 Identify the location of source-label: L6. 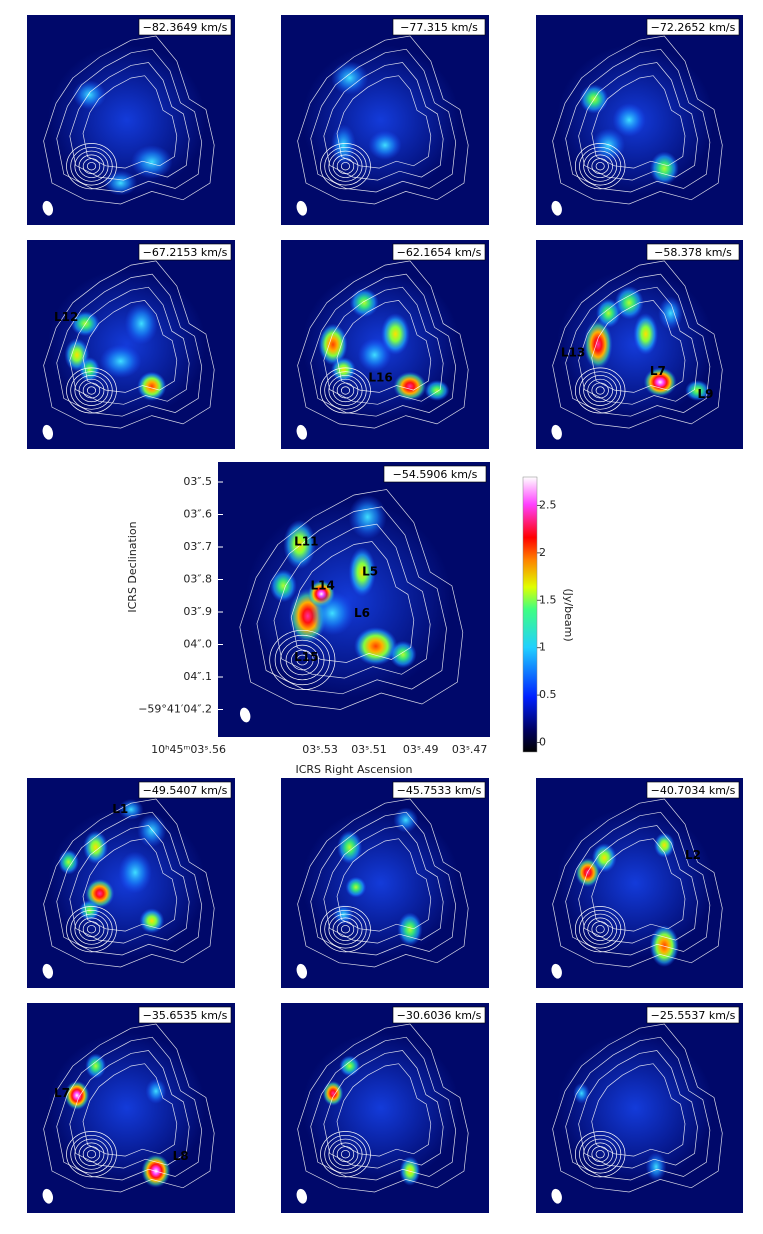
(362, 613).